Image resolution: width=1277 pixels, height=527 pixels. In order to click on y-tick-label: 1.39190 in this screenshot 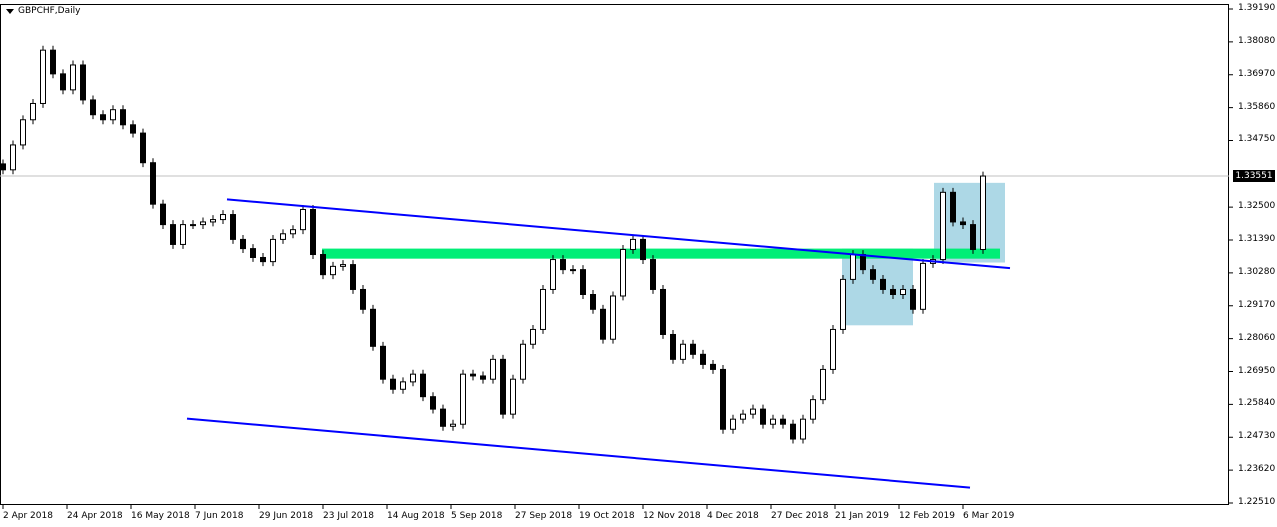, I will do `click(1257, 8)`.